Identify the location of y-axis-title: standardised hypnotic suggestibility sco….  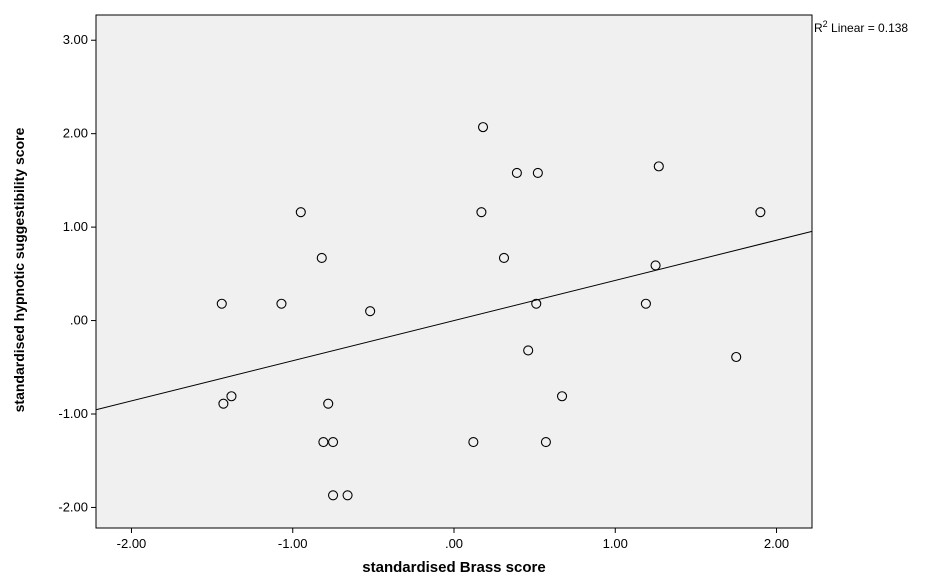
(19, 269).